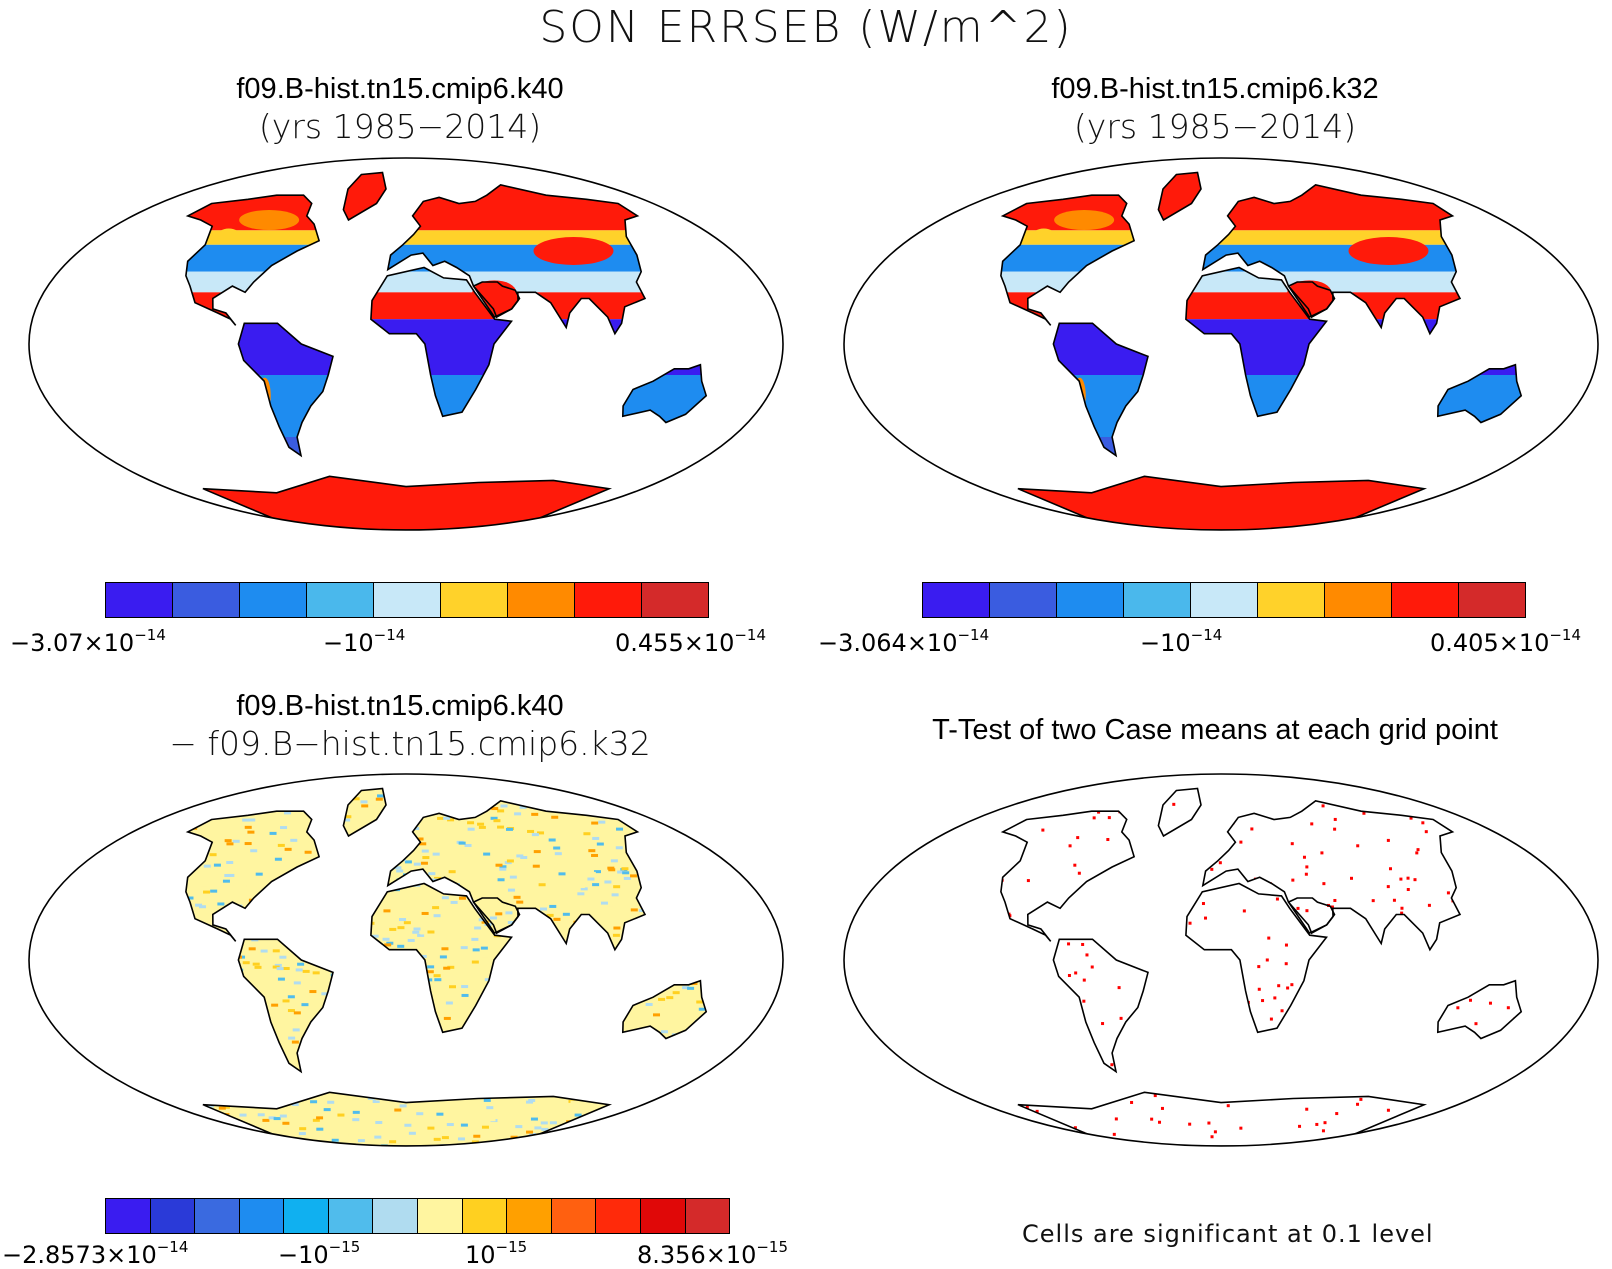  Describe the element at coordinates (1181, 641) in the screenshot. I see `colorbar-k32-label-mid: −10−14` at that location.